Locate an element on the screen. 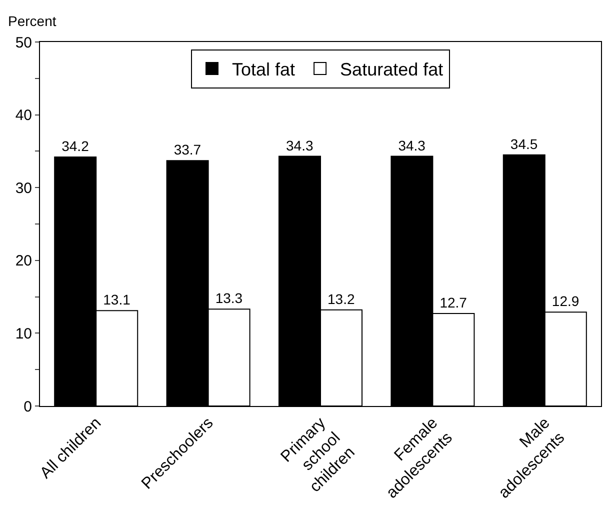  legend-label: Saturated fat is located at coordinates (392, 70).